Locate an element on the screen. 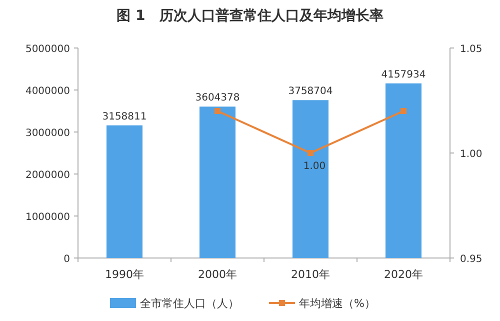  data-label: 1.00 is located at coordinates (314, 166).